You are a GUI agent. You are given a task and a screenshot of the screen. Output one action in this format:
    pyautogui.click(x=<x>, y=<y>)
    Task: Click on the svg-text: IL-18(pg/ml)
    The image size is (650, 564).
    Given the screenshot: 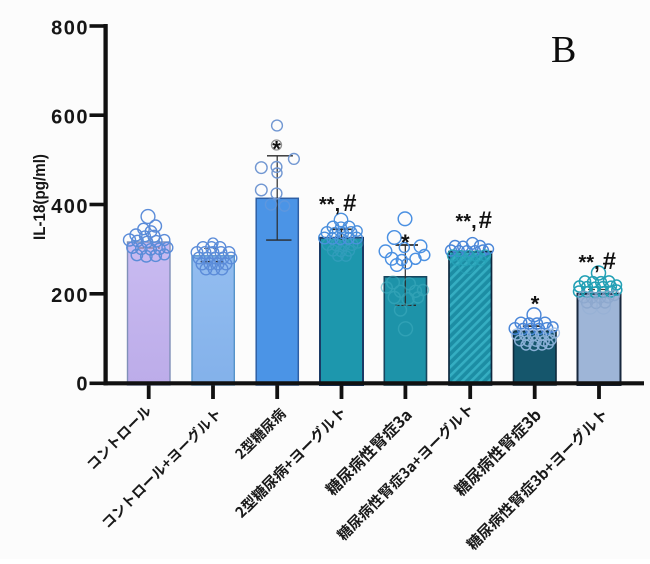 What is the action you would take?
    pyautogui.click(x=39, y=197)
    